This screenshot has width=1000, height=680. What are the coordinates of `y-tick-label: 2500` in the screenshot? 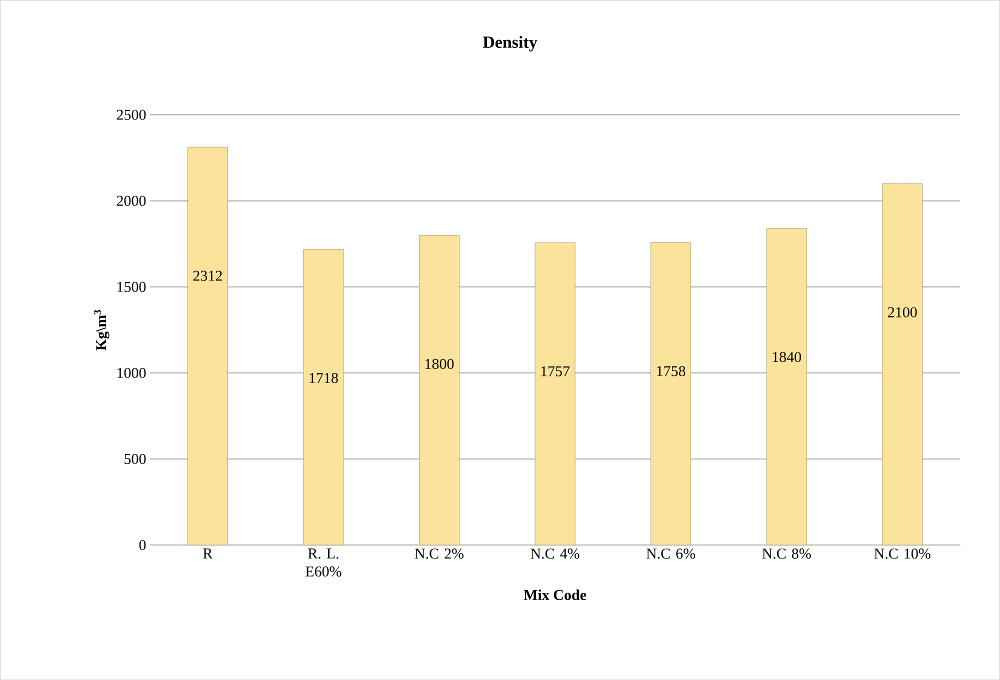 It's located at (131, 115).